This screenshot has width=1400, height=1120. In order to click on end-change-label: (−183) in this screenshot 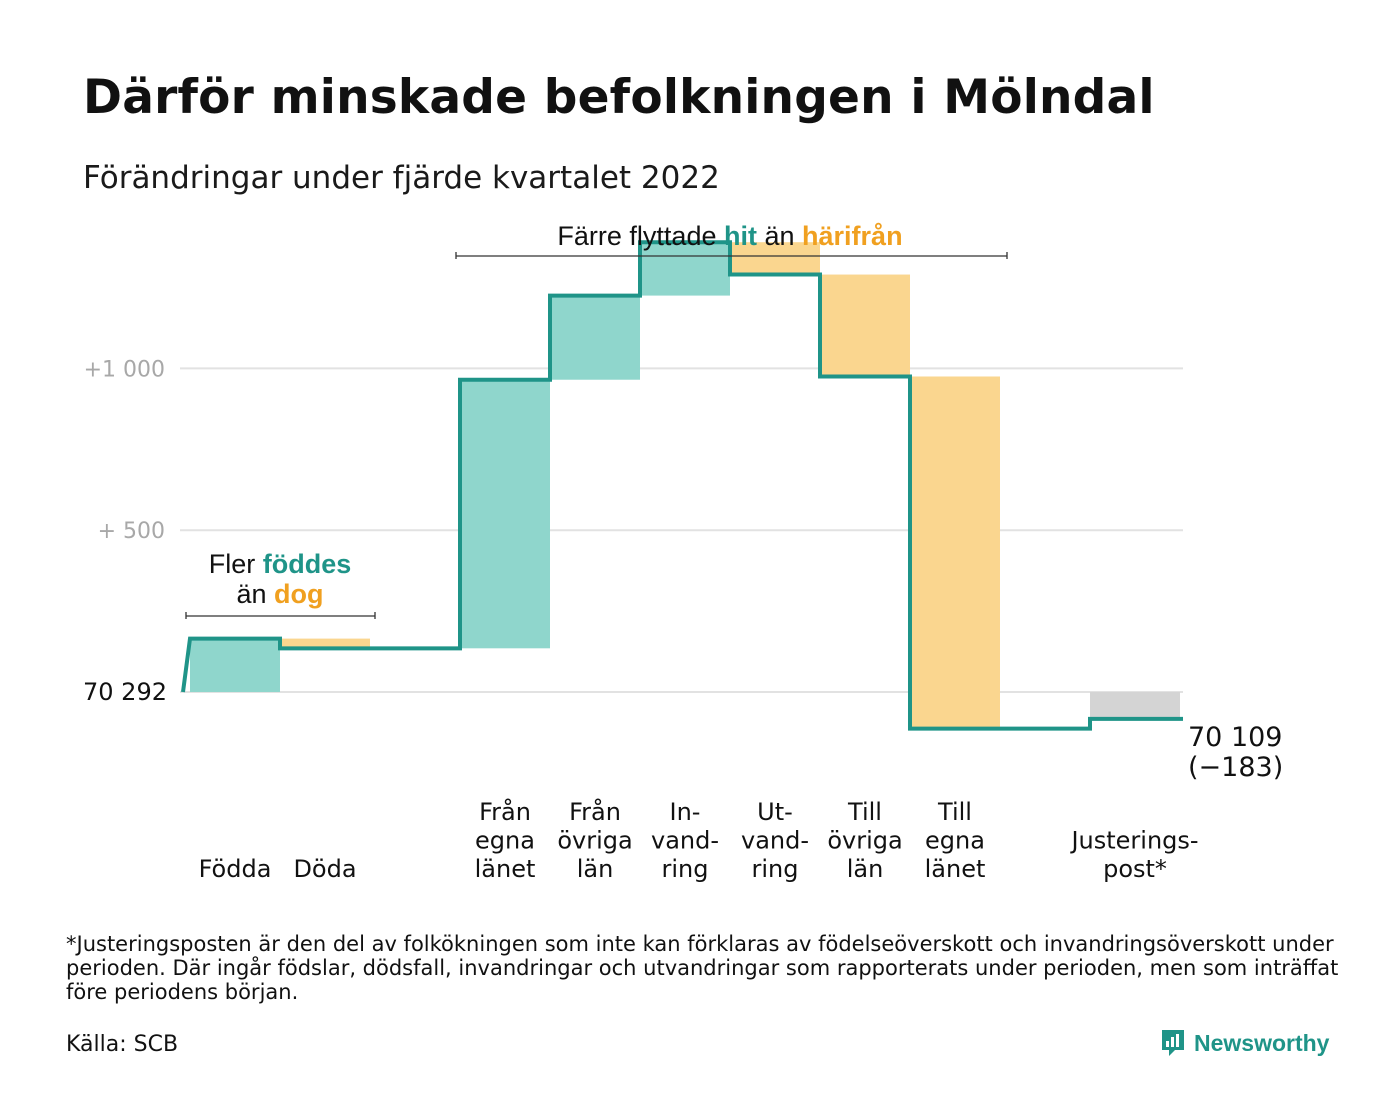, I will do `click(1235, 767)`.